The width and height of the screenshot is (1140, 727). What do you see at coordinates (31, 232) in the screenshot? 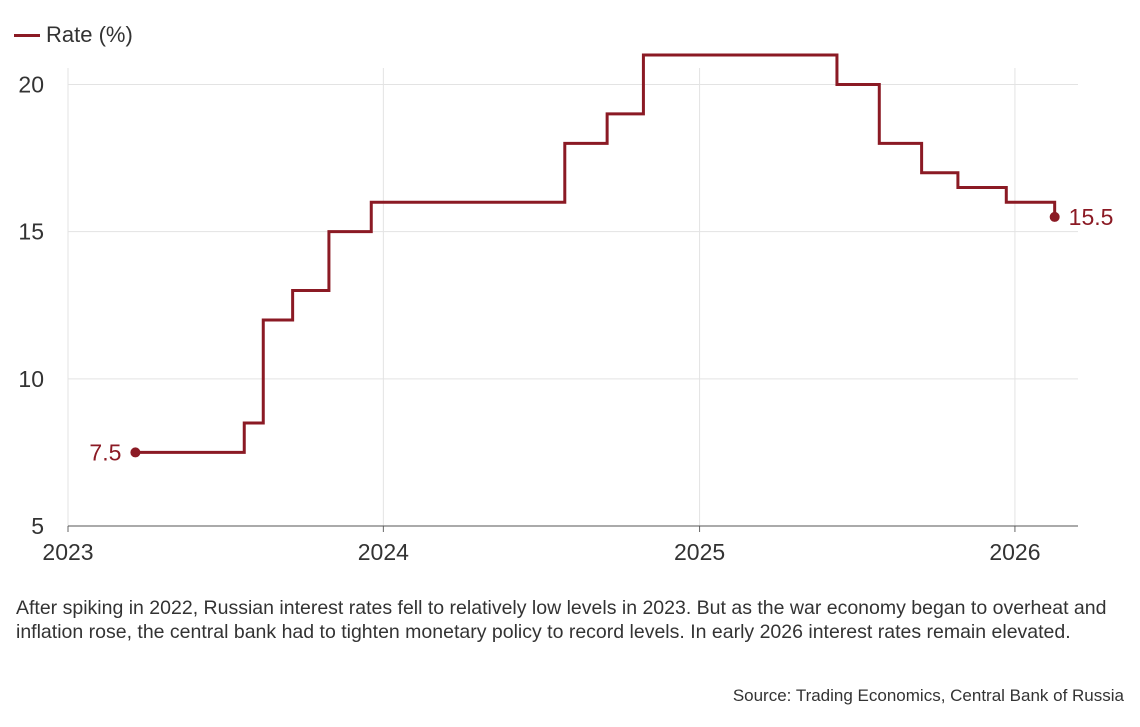
I see `y-tick-label: 15` at bounding box center [31, 232].